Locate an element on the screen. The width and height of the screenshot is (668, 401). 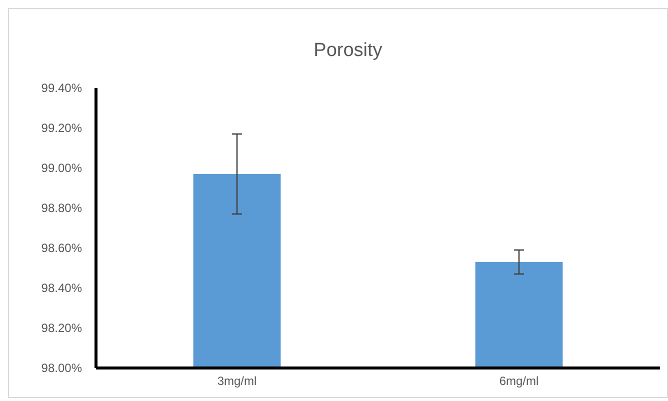
y-tick-label: 98.60% is located at coordinates (61, 248).